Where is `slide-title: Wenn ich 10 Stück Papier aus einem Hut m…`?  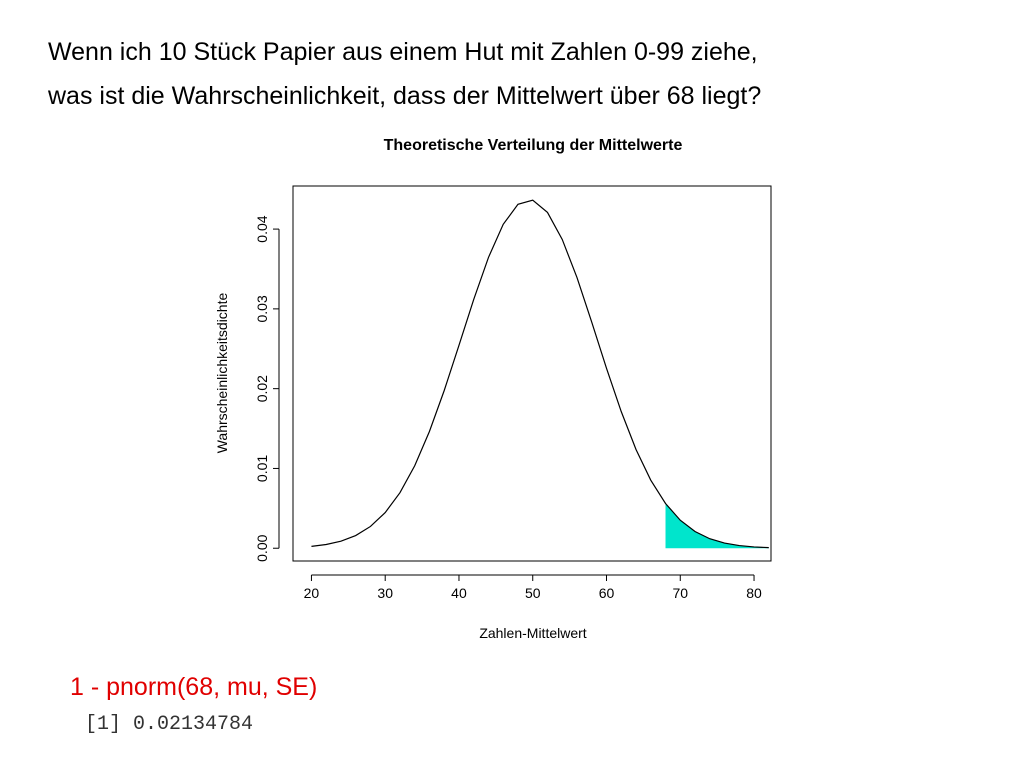
slide-title: Wenn ich 10 Stück Papier aus einem Hut m… is located at coordinates (403, 52).